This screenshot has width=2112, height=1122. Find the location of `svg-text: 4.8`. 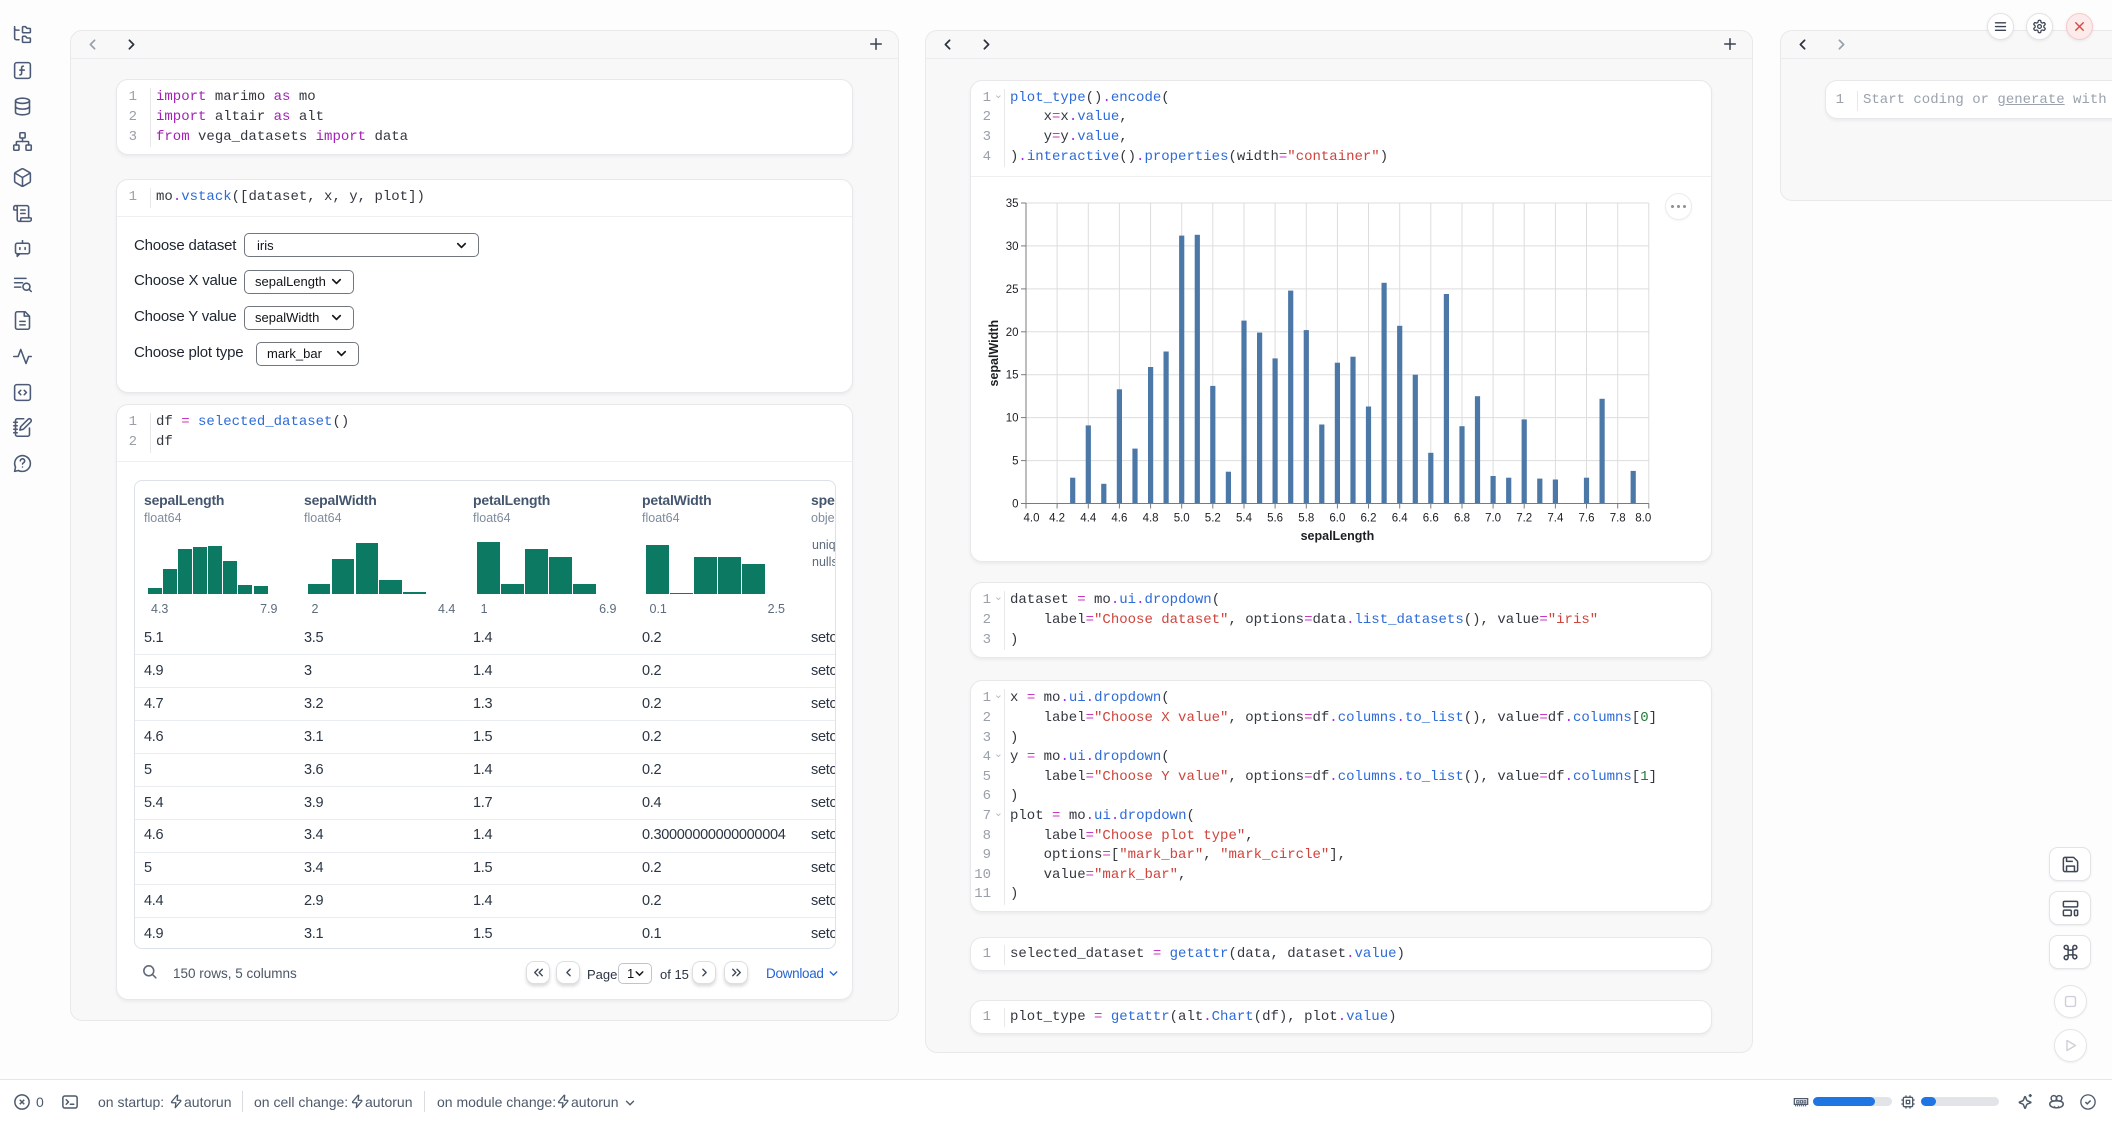

svg-text: 4.8 is located at coordinates (1151, 519).